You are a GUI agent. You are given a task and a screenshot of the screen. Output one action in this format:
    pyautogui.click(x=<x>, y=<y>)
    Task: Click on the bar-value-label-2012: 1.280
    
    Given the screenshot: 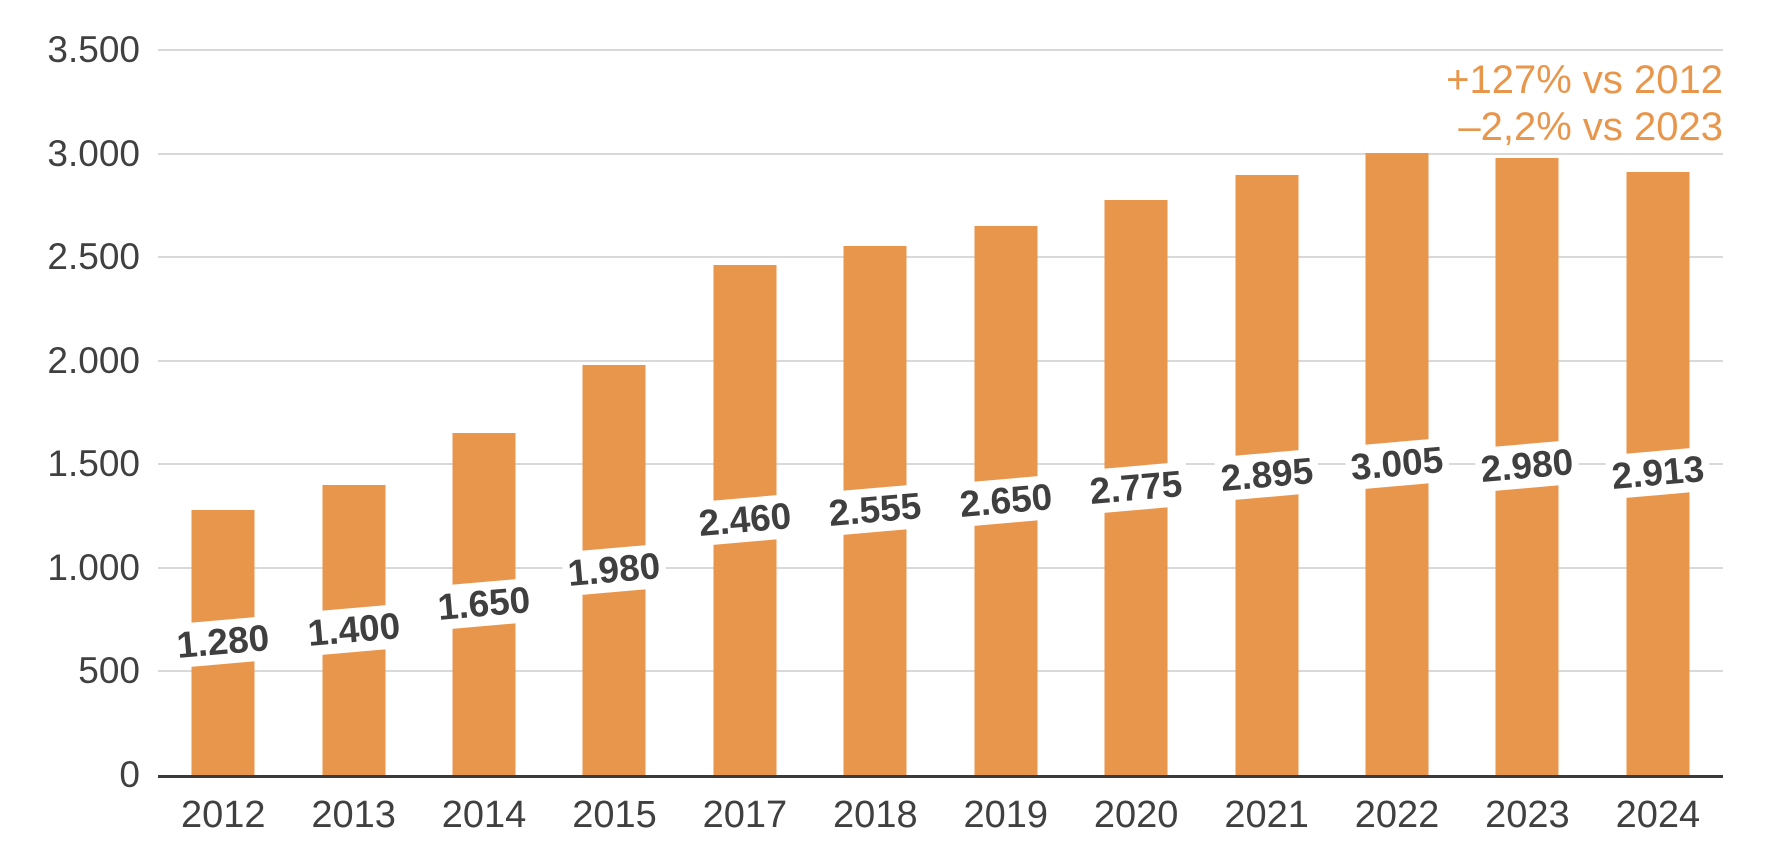 What is the action you would take?
    pyautogui.click(x=223, y=642)
    